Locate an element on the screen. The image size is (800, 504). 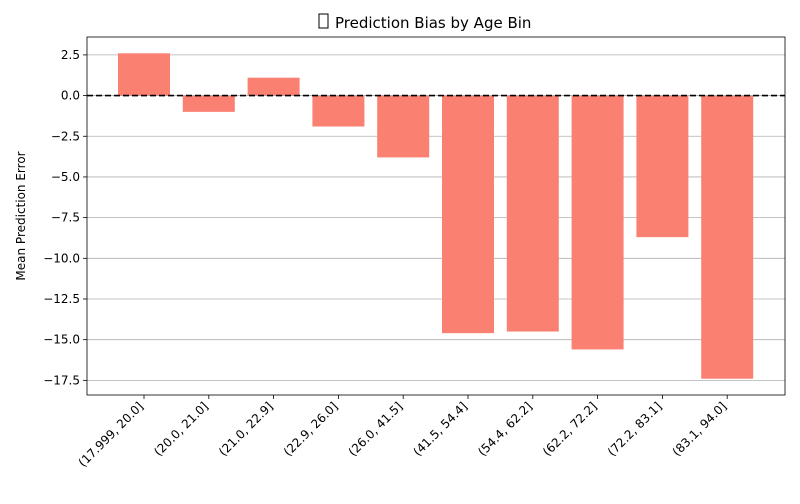
chart-title: Prediction Bias by Age Bin is located at coordinates (424, 22).